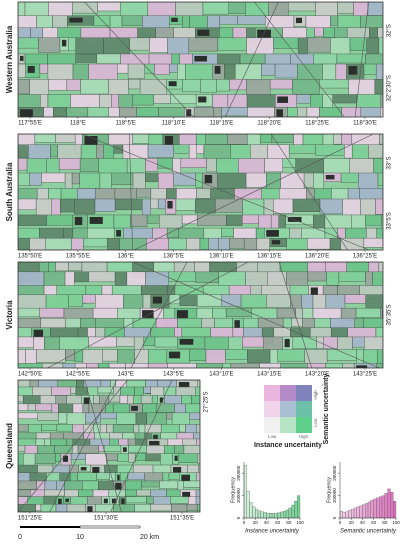 The height and width of the screenshot is (550, 402). Describe the element at coordinates (315, 395) in the screenshot. I see `legend-y-high: High` at that location.